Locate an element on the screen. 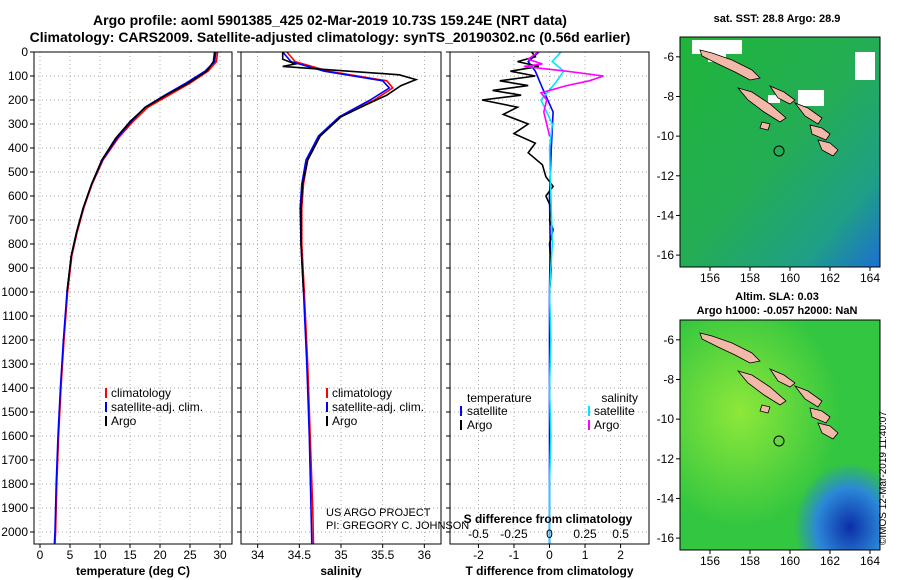 Image resolution: width=900 pixels, height=580 pixels. series-line-temperature-satellite is located at coordinates (540, 297).